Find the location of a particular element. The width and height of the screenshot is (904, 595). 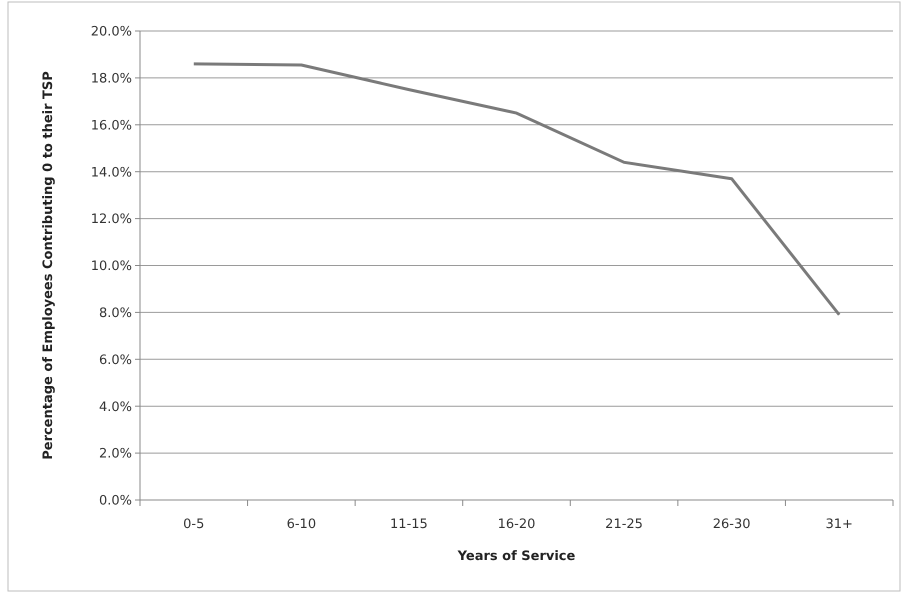

y-tick-label: 20.0% is located at coordinates (111, 32).